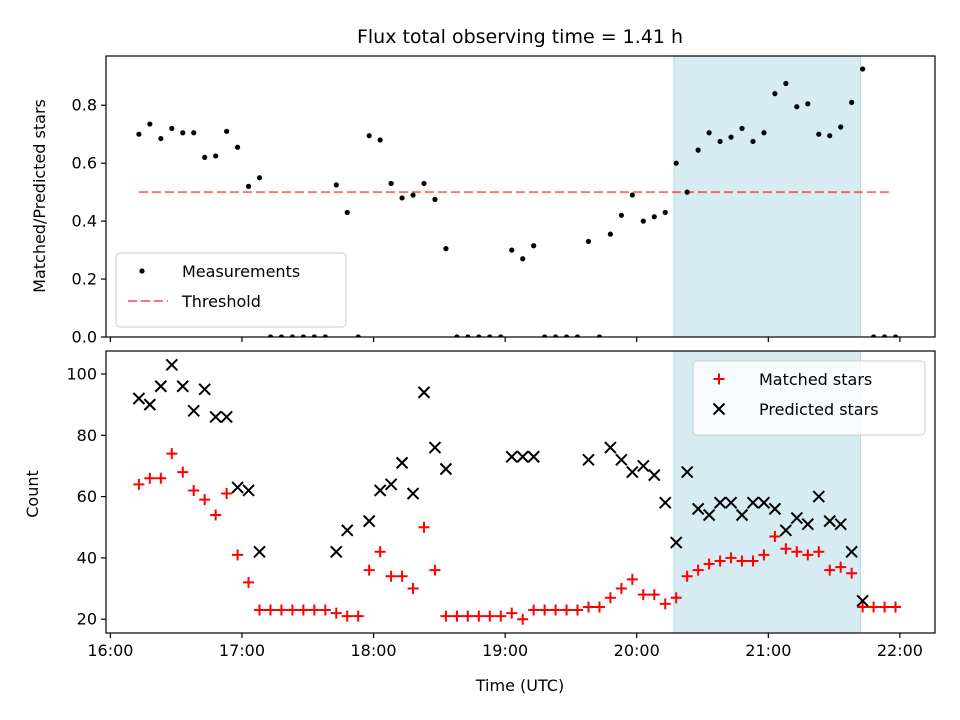 The height and width of the screenshot is (720, 960). What do you see at coordinates (520, 37) in the screenshot?
I see `chart-title: Flux total observing time = 1.41 h` at bounding box center [520, 37].